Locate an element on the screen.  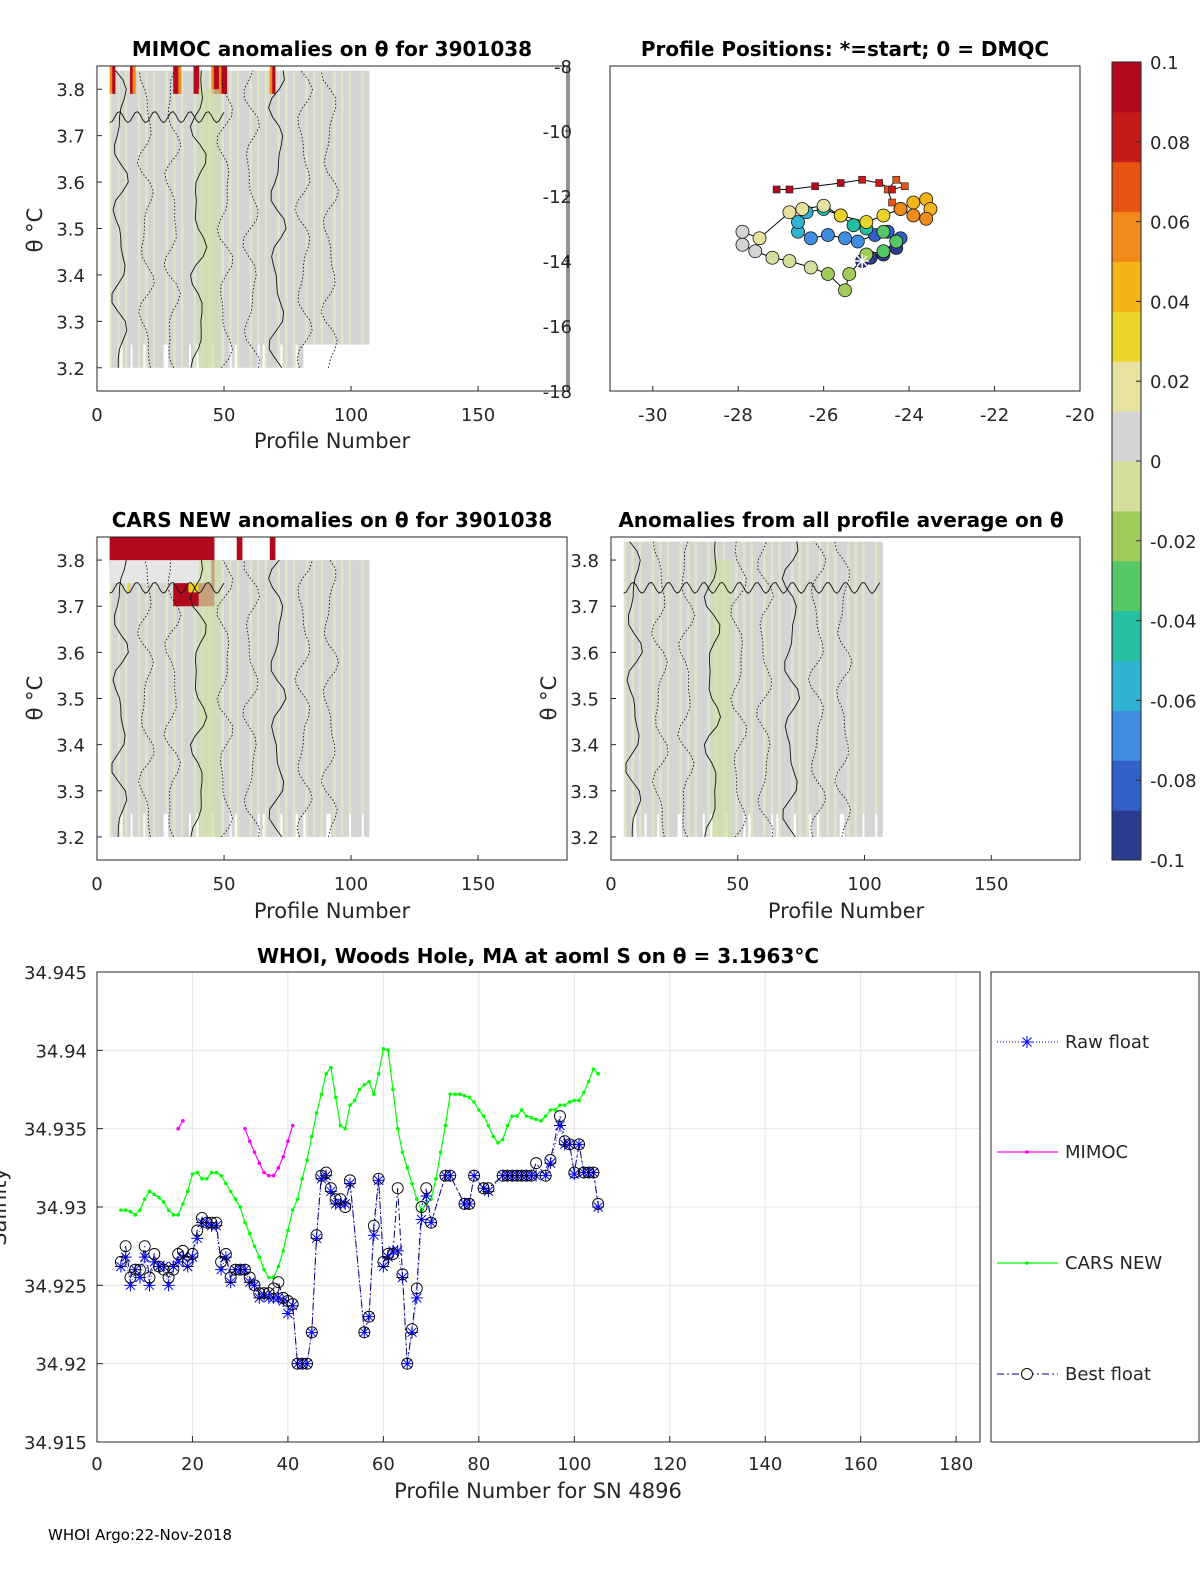
mimoc-y-label: θ °C is located at coordinates (35, 230).